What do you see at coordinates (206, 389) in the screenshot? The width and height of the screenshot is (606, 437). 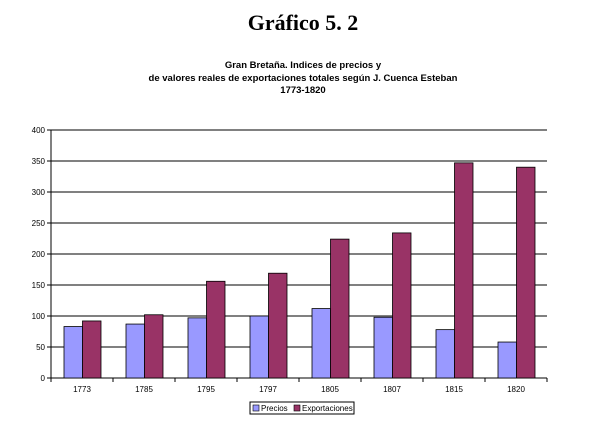 I see `x-tick-label: 1795` at bounding box center [206, 389].